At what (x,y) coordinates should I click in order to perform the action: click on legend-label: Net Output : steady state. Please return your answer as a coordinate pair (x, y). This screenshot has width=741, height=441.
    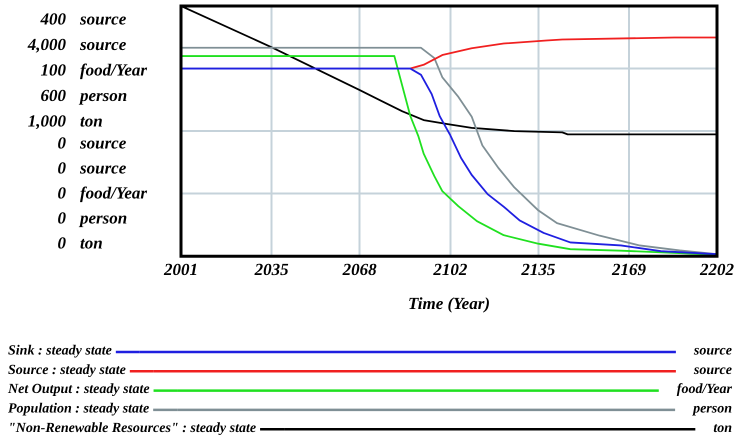
    Looking at the image, I should click on (78, 390).